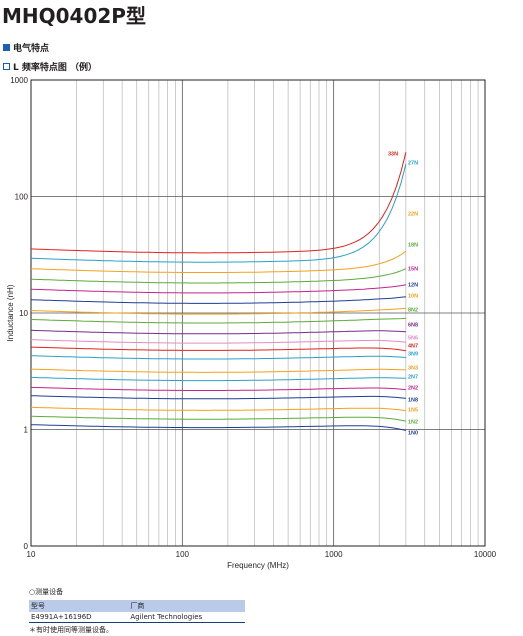 The height and width of the screenshot is (636, 523). I want to click on series-label: 8N2, so click(413, 311).